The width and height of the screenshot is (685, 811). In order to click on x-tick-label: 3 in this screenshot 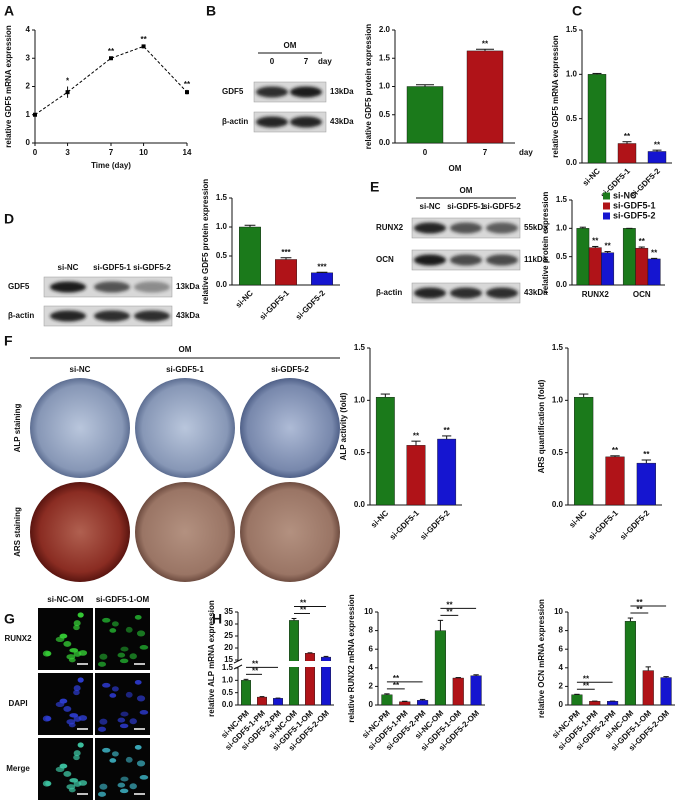, I will do `click(67, 152)`.